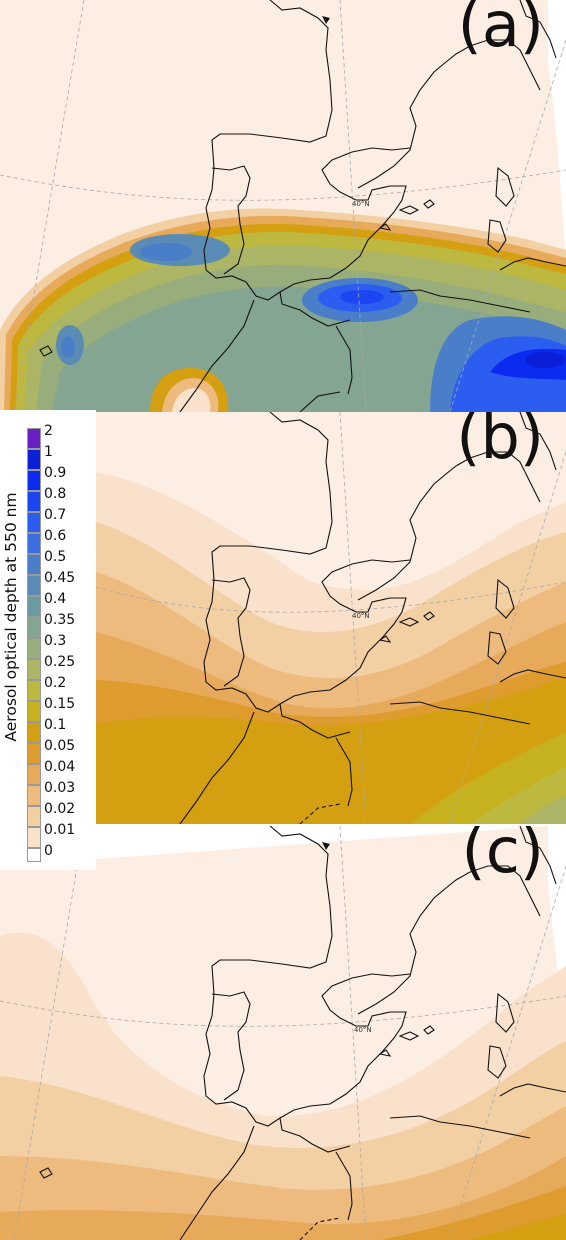  I want to click on legend-title: Aerosol optical depth at 550 nm, so click(11, 617).